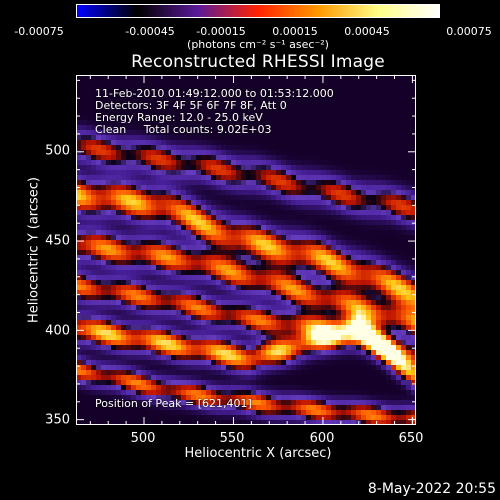 This screenshot has height=500, width=500. What do you see at coordinates (39, 31) in the screenshot?
I see `colorbar-tick-label: -0.00075` at bounding box center [39, 31].